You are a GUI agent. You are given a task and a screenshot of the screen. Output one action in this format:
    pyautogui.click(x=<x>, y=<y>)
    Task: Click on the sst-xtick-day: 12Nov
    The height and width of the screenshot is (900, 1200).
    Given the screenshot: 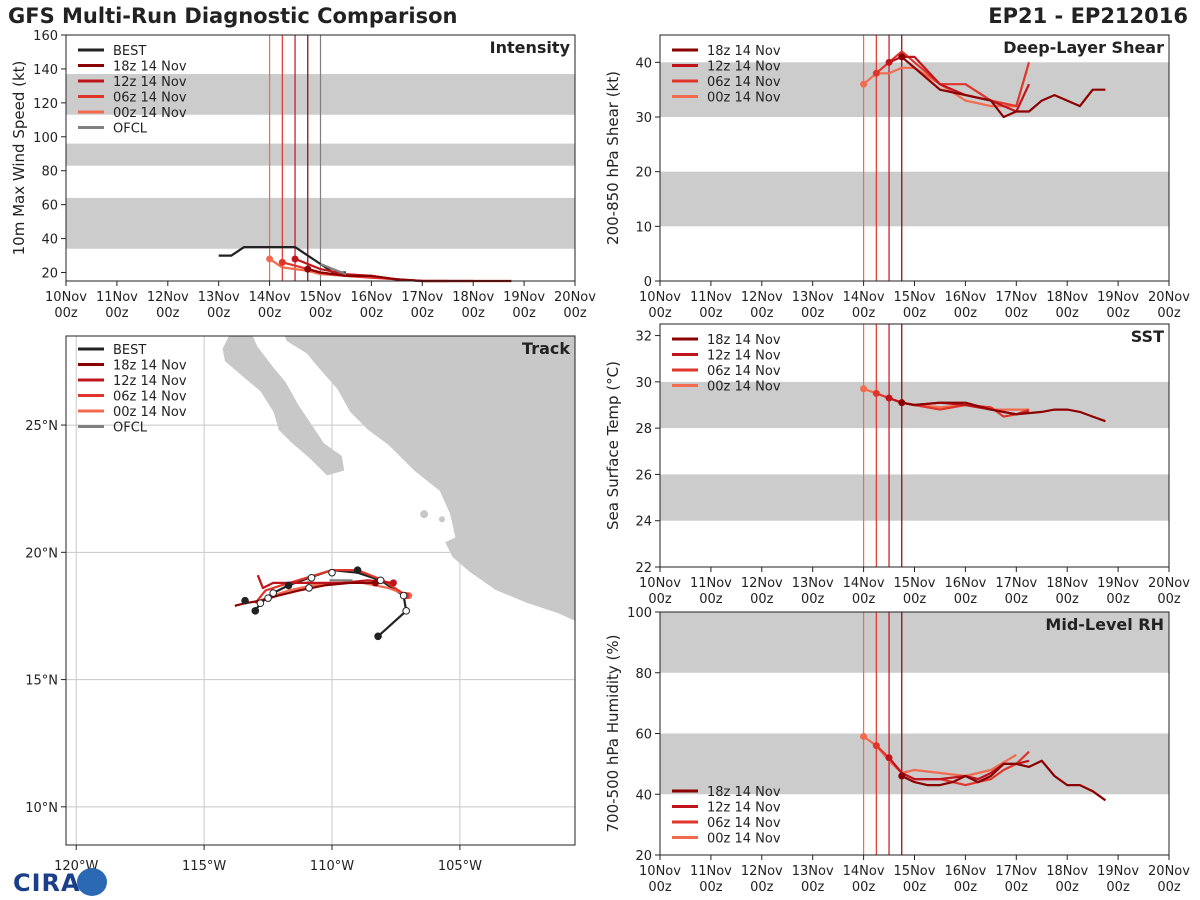 What is the action you would take?
    pyautogui.click(x=762, y=583)
    